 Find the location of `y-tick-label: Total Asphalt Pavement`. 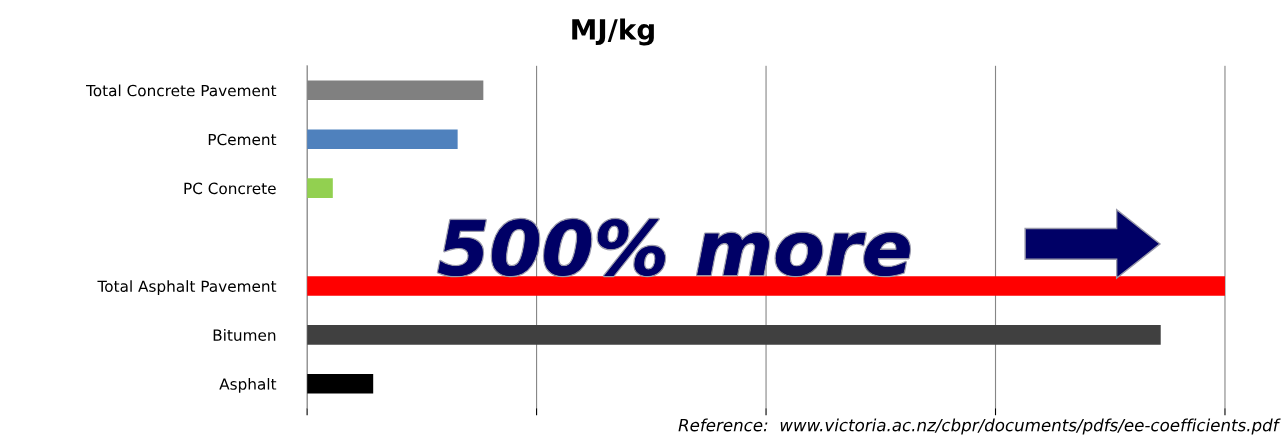

y-tick-label: Total Asphalt Pavement is located at coordinates (187, 287).